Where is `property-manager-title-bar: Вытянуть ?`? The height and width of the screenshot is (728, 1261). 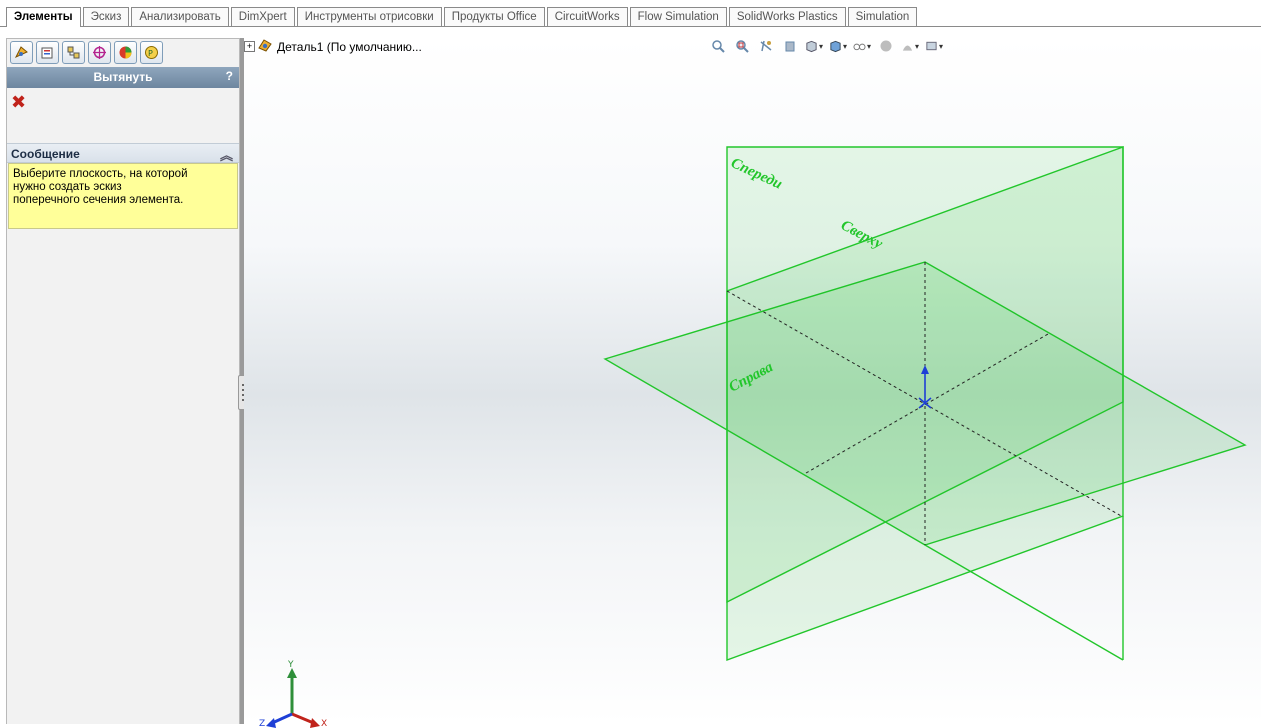 property-manager-title-bar: Вытянуть ? is located at coordinates (123, 77).